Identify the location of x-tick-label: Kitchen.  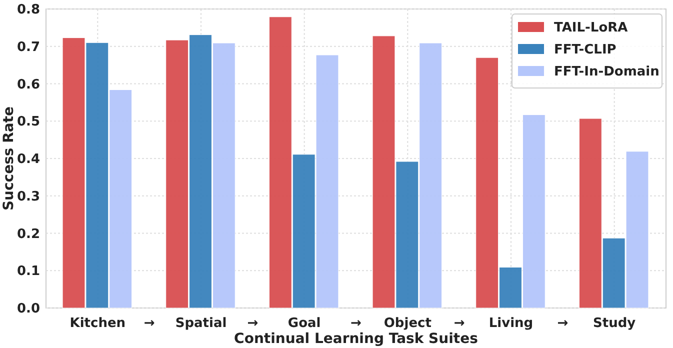
(98, 323).